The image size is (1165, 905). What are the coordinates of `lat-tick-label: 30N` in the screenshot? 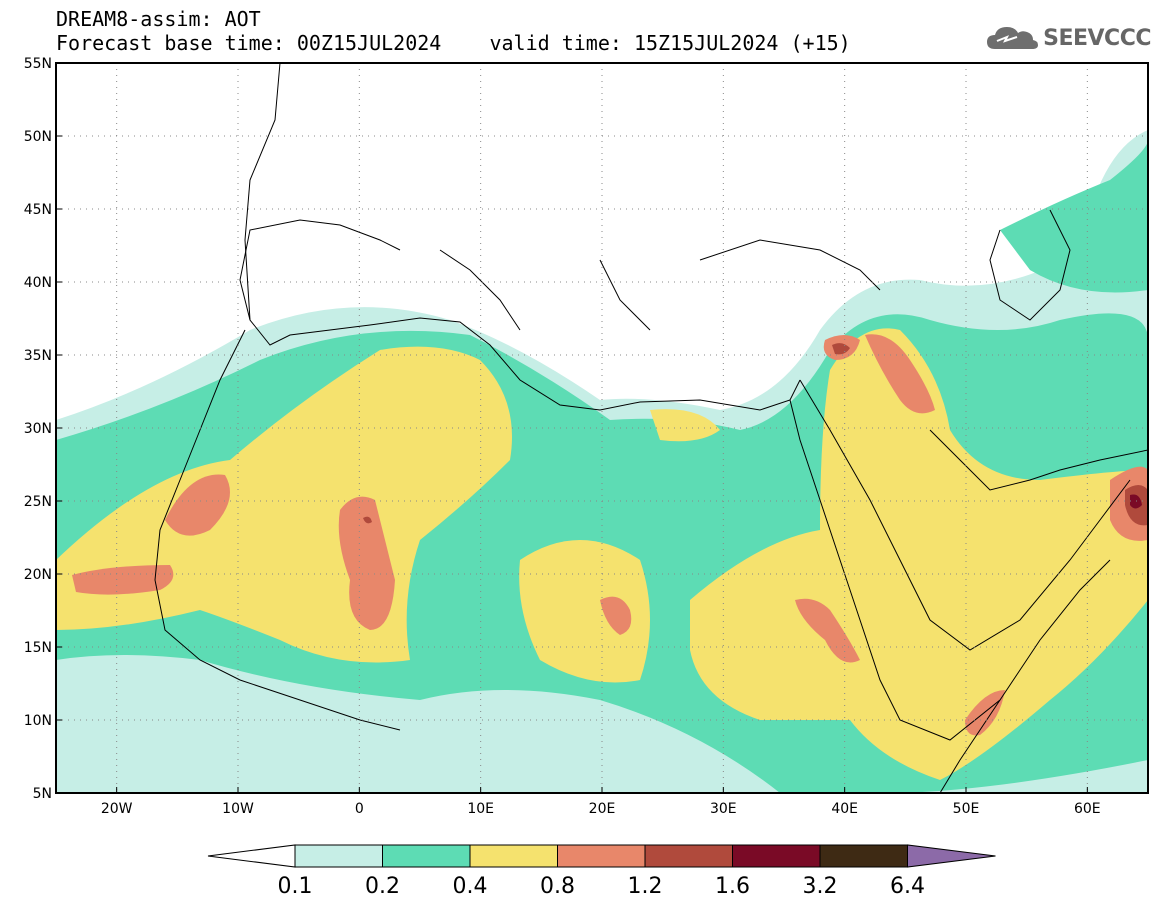 It's located at (38, 429).